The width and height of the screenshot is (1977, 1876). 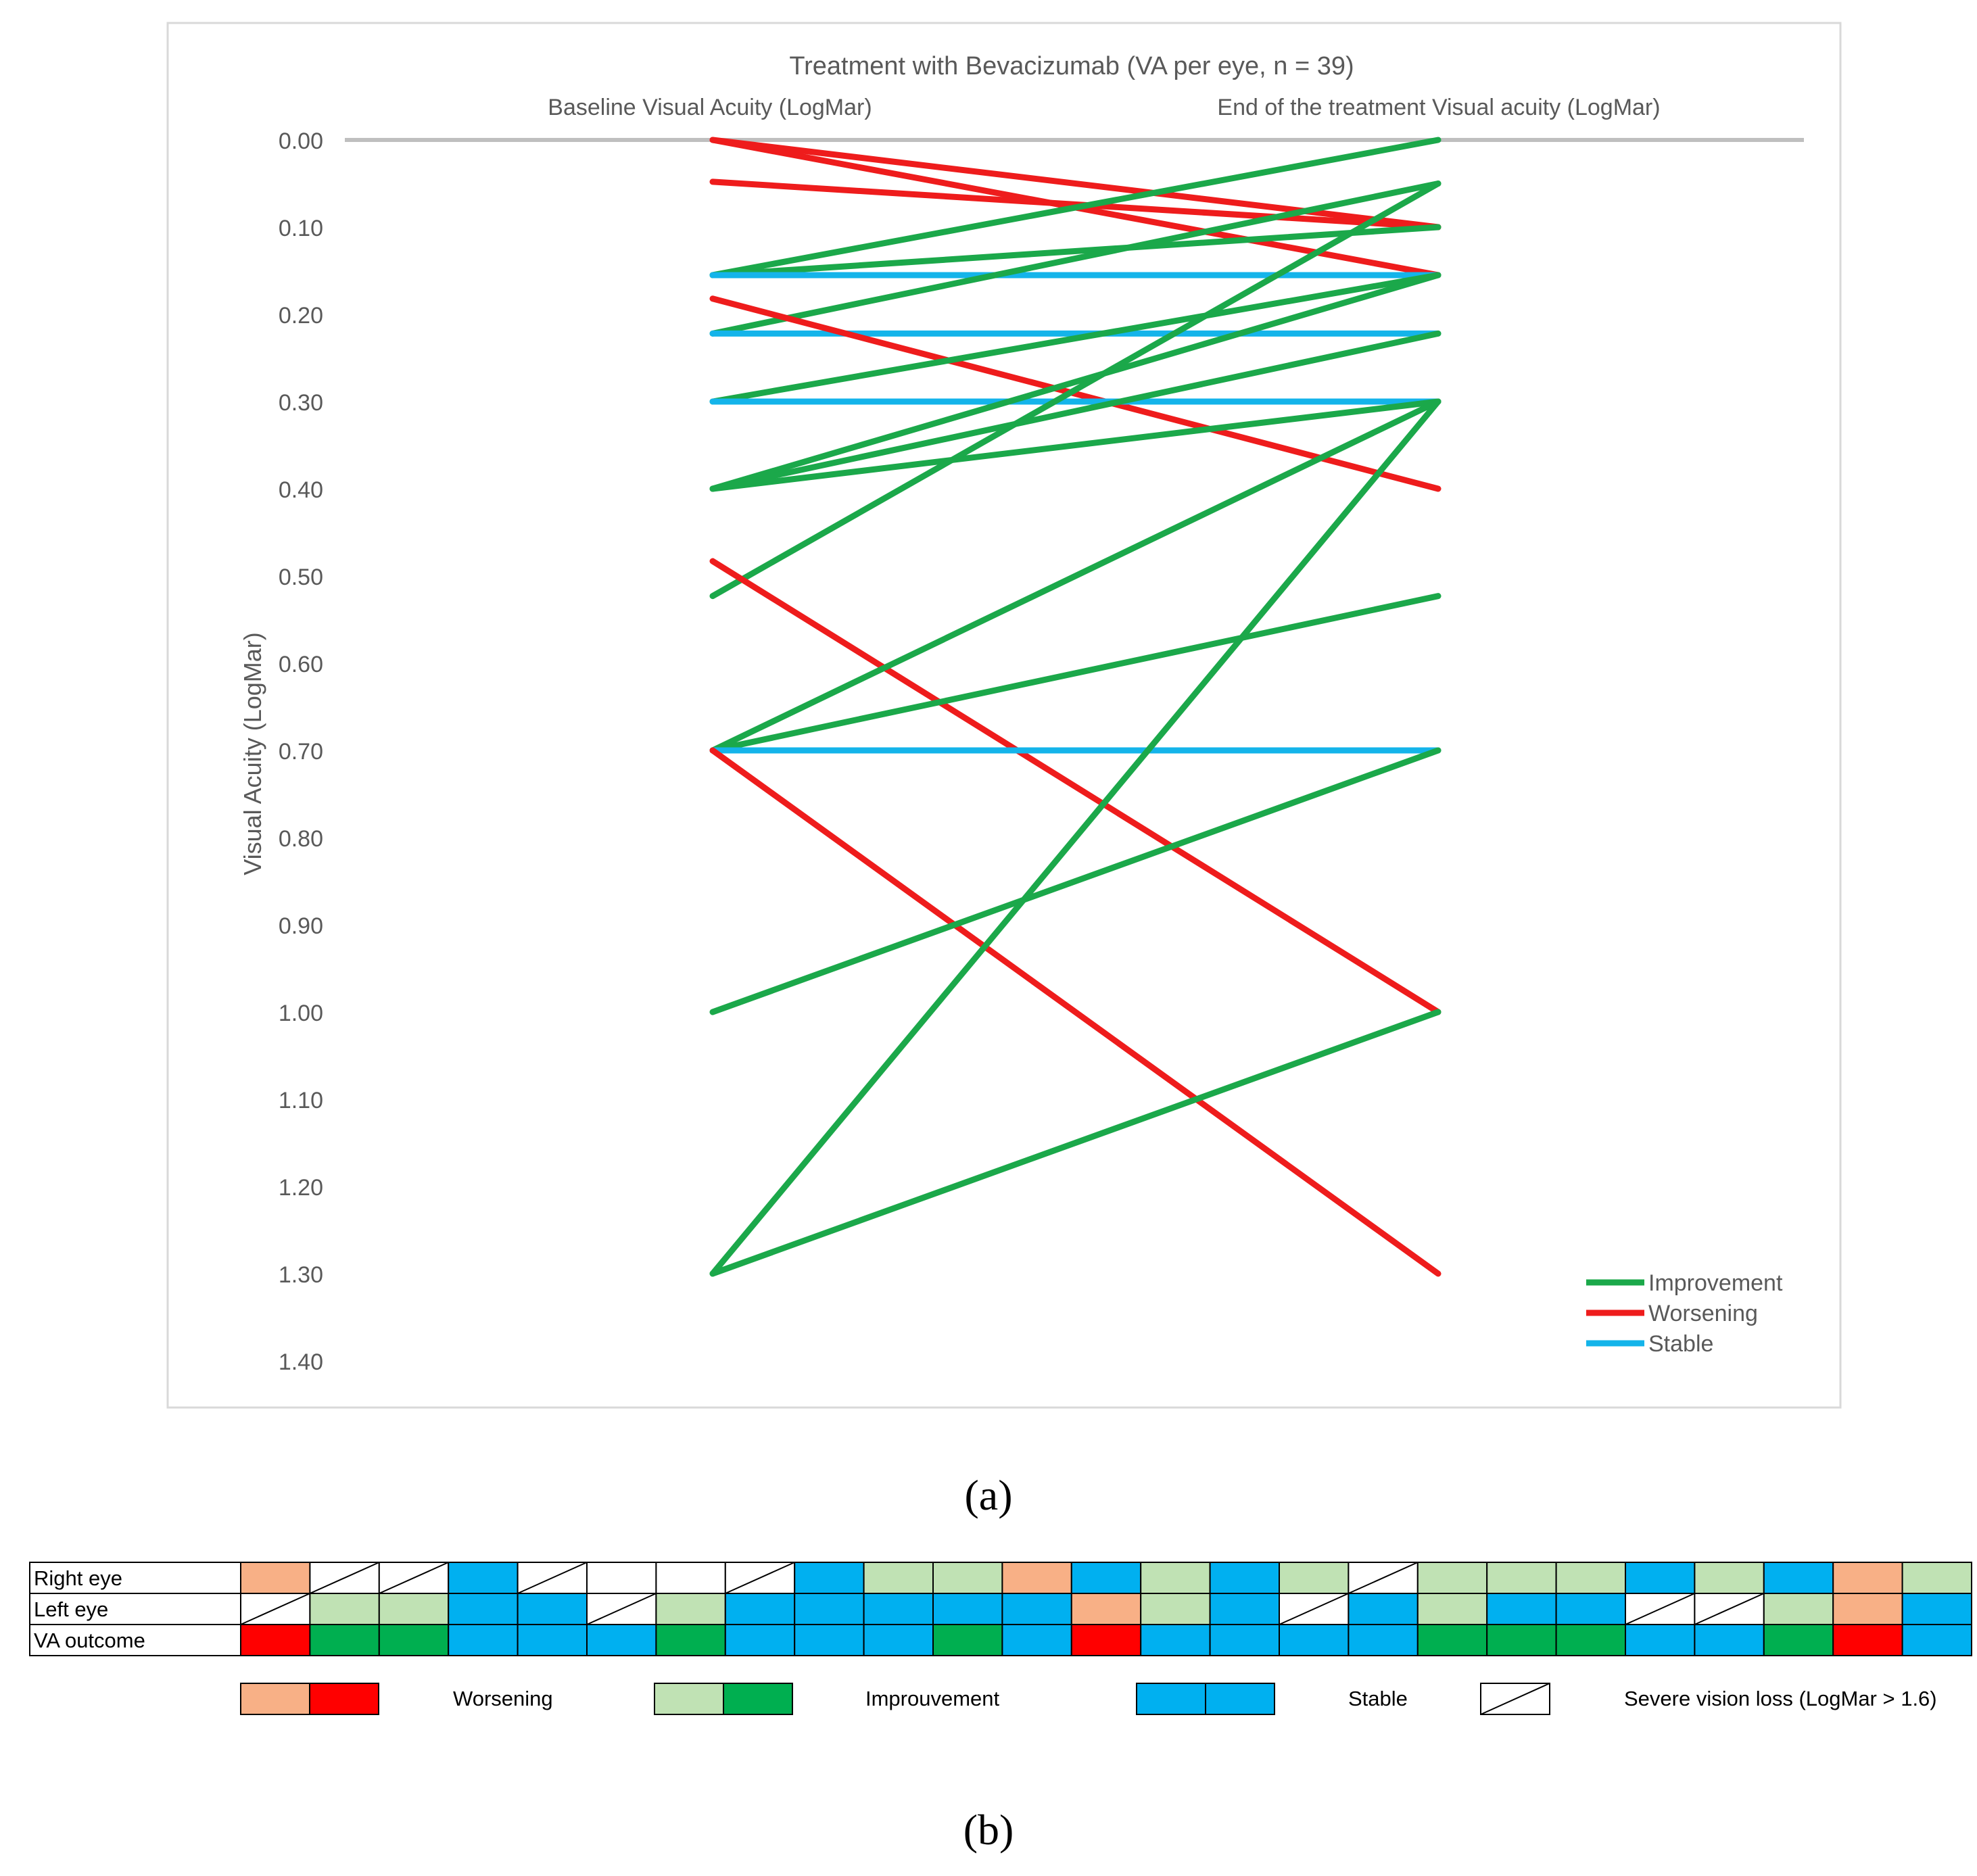 What do you see at coordinates (78, 1578) in the screenshot?
I see `row-label: Right eye` at bounding box center [78, 1578].